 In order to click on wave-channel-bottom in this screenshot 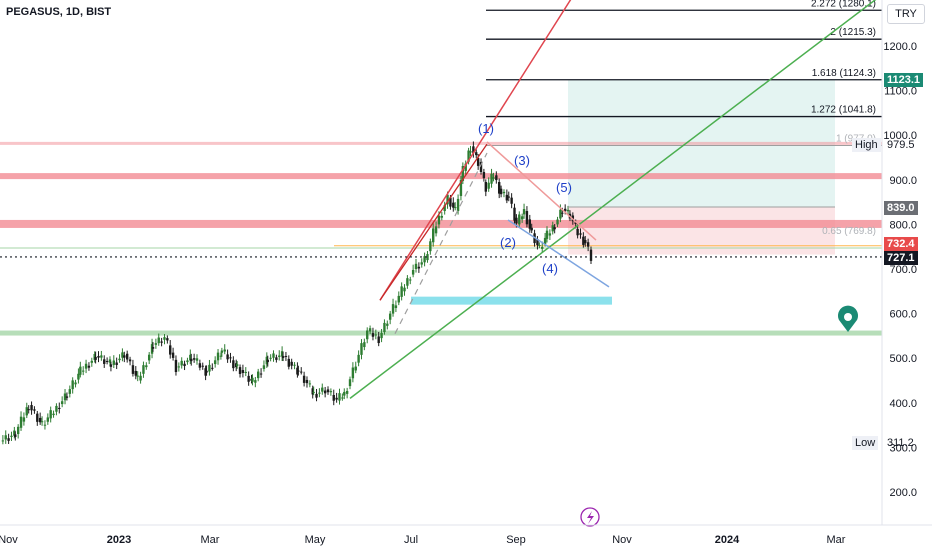, I will do `click(558, 253)`.